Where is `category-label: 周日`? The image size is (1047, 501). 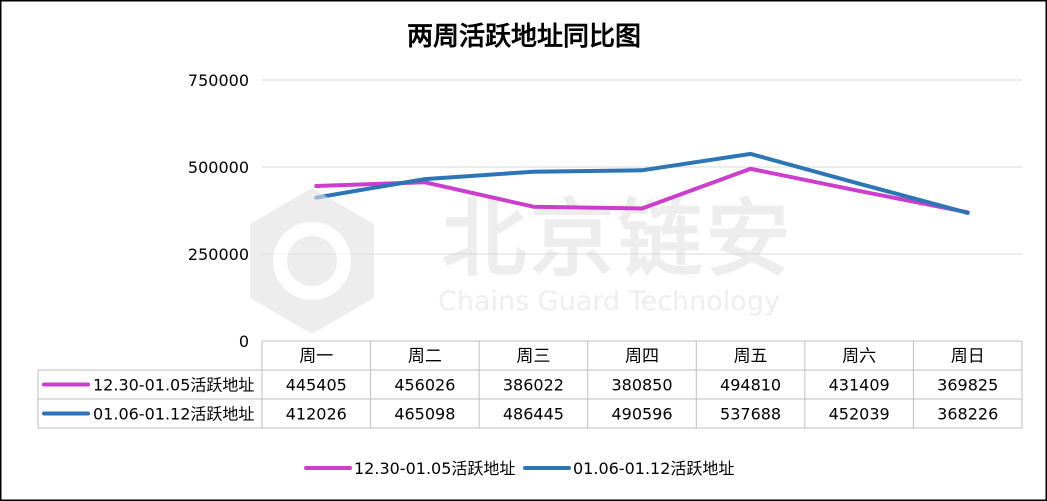 category-label: 周日 is located at coordinates (968, 357).